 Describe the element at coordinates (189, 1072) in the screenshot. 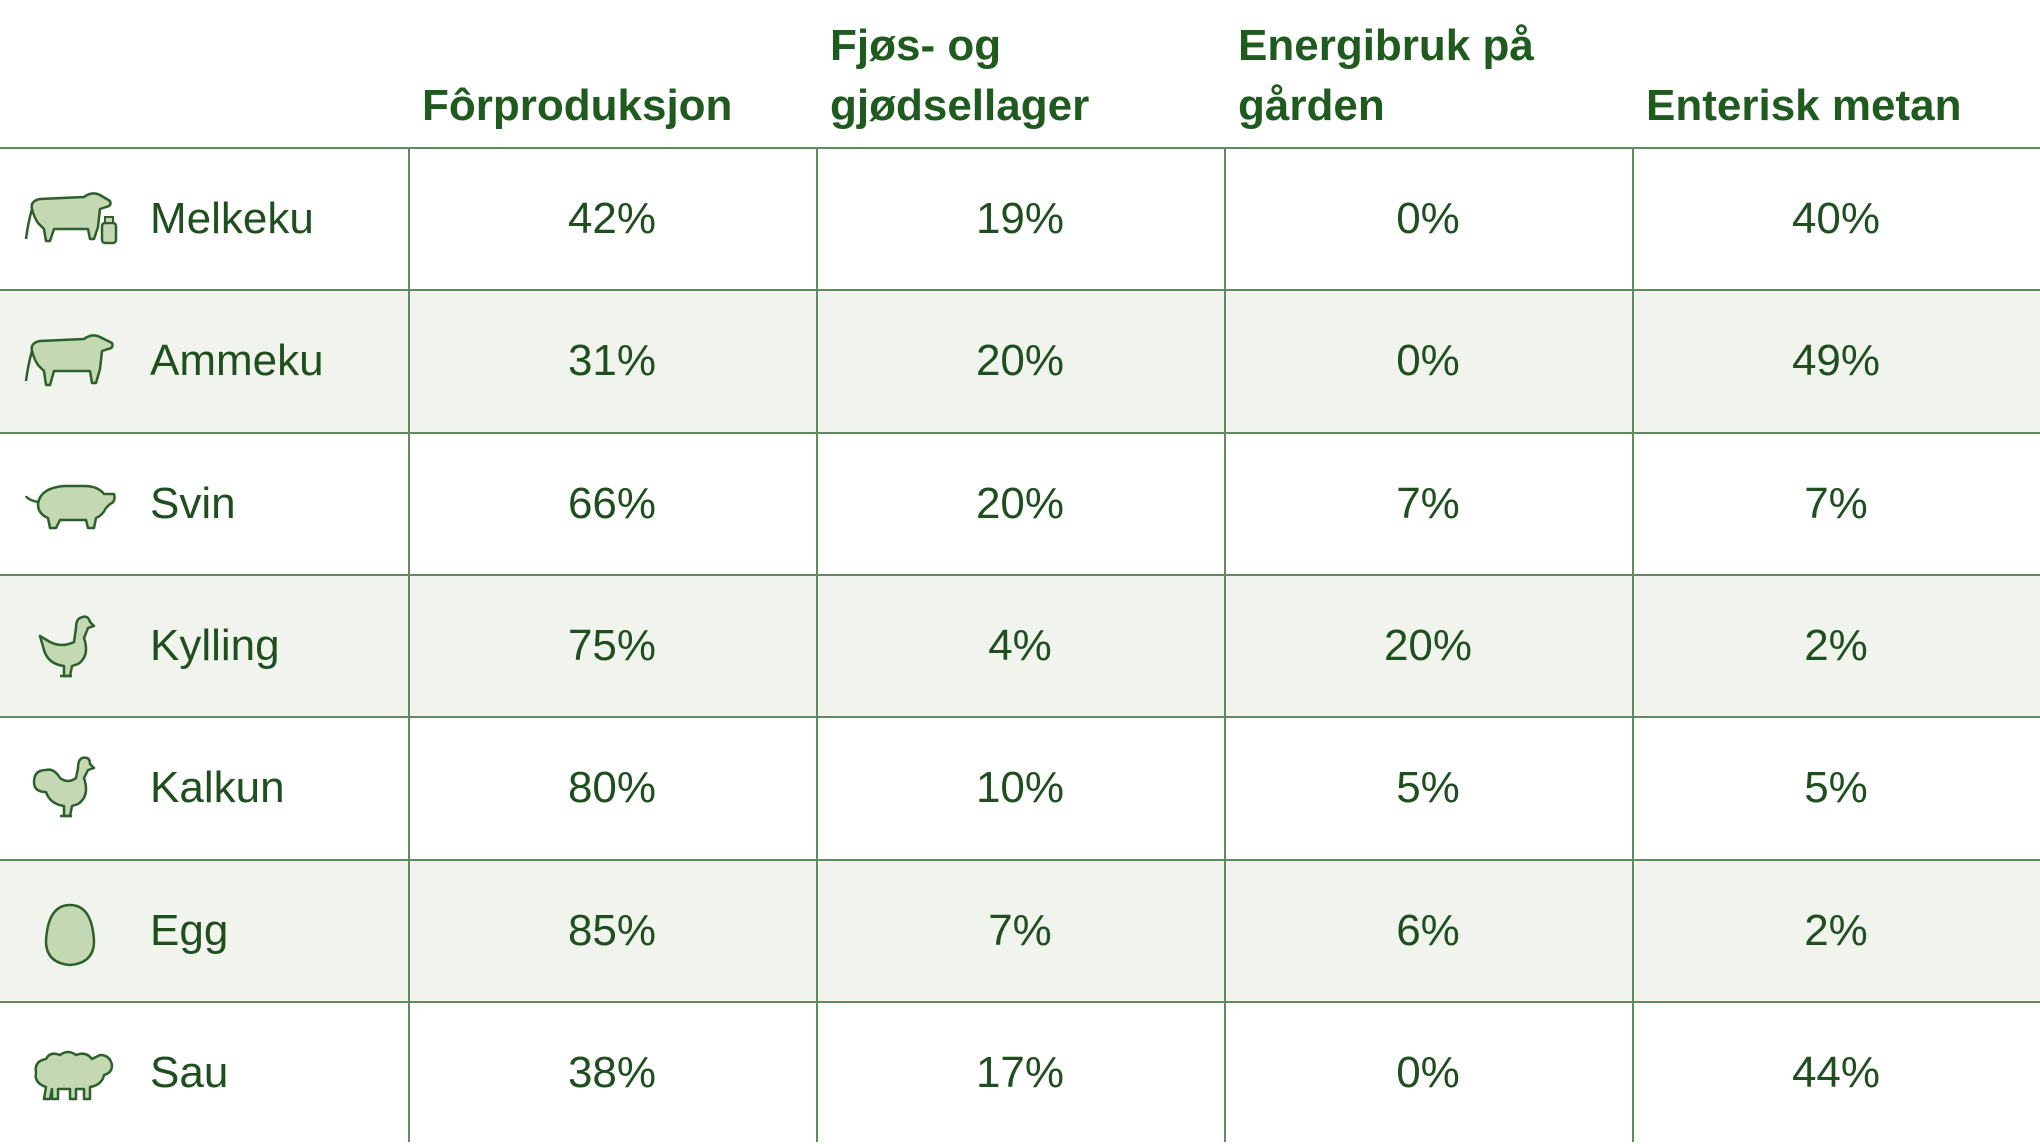

I see `row-label: Sau` at that location.